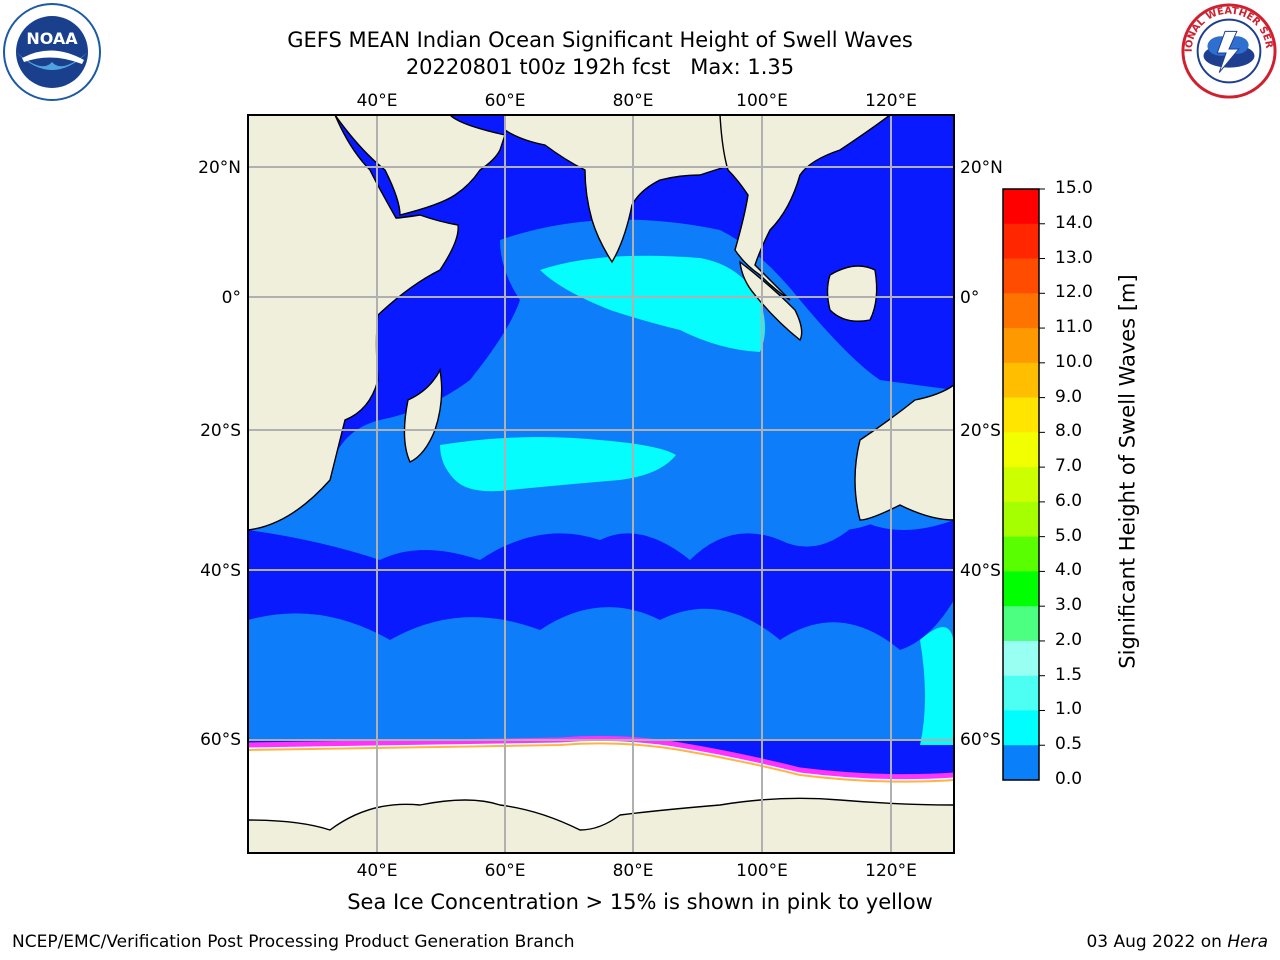  What do you see at coordinates (980, 571) in the screenshot?
I see `lat-right-40S: 40°S` at bounding box center [980, 571].